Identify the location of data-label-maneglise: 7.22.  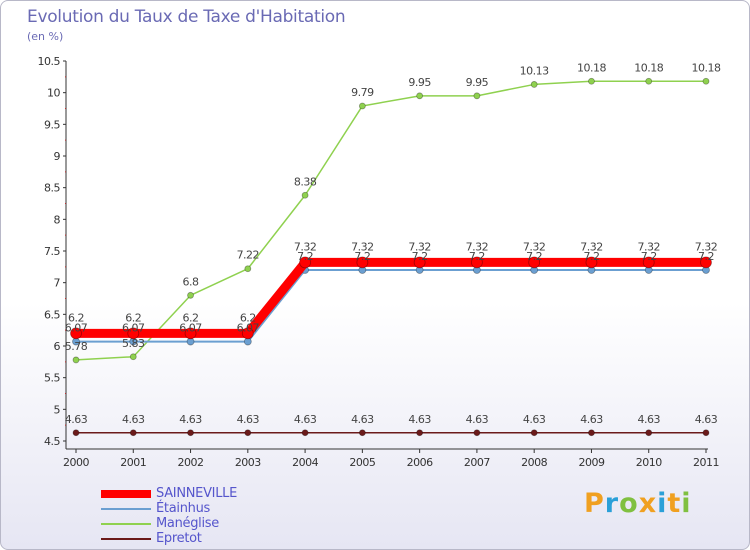
(248, 255).